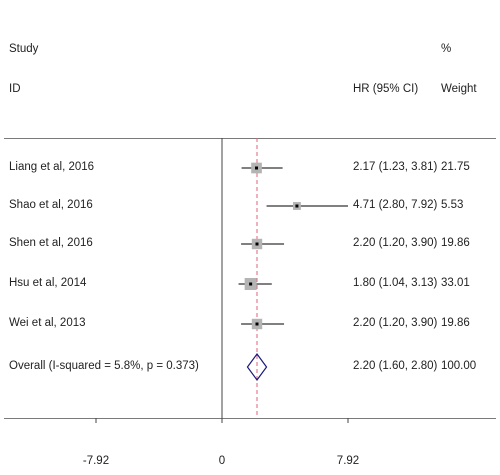 The image size is (500, 475). I want to click on overall-diamond, so click(257, 367).